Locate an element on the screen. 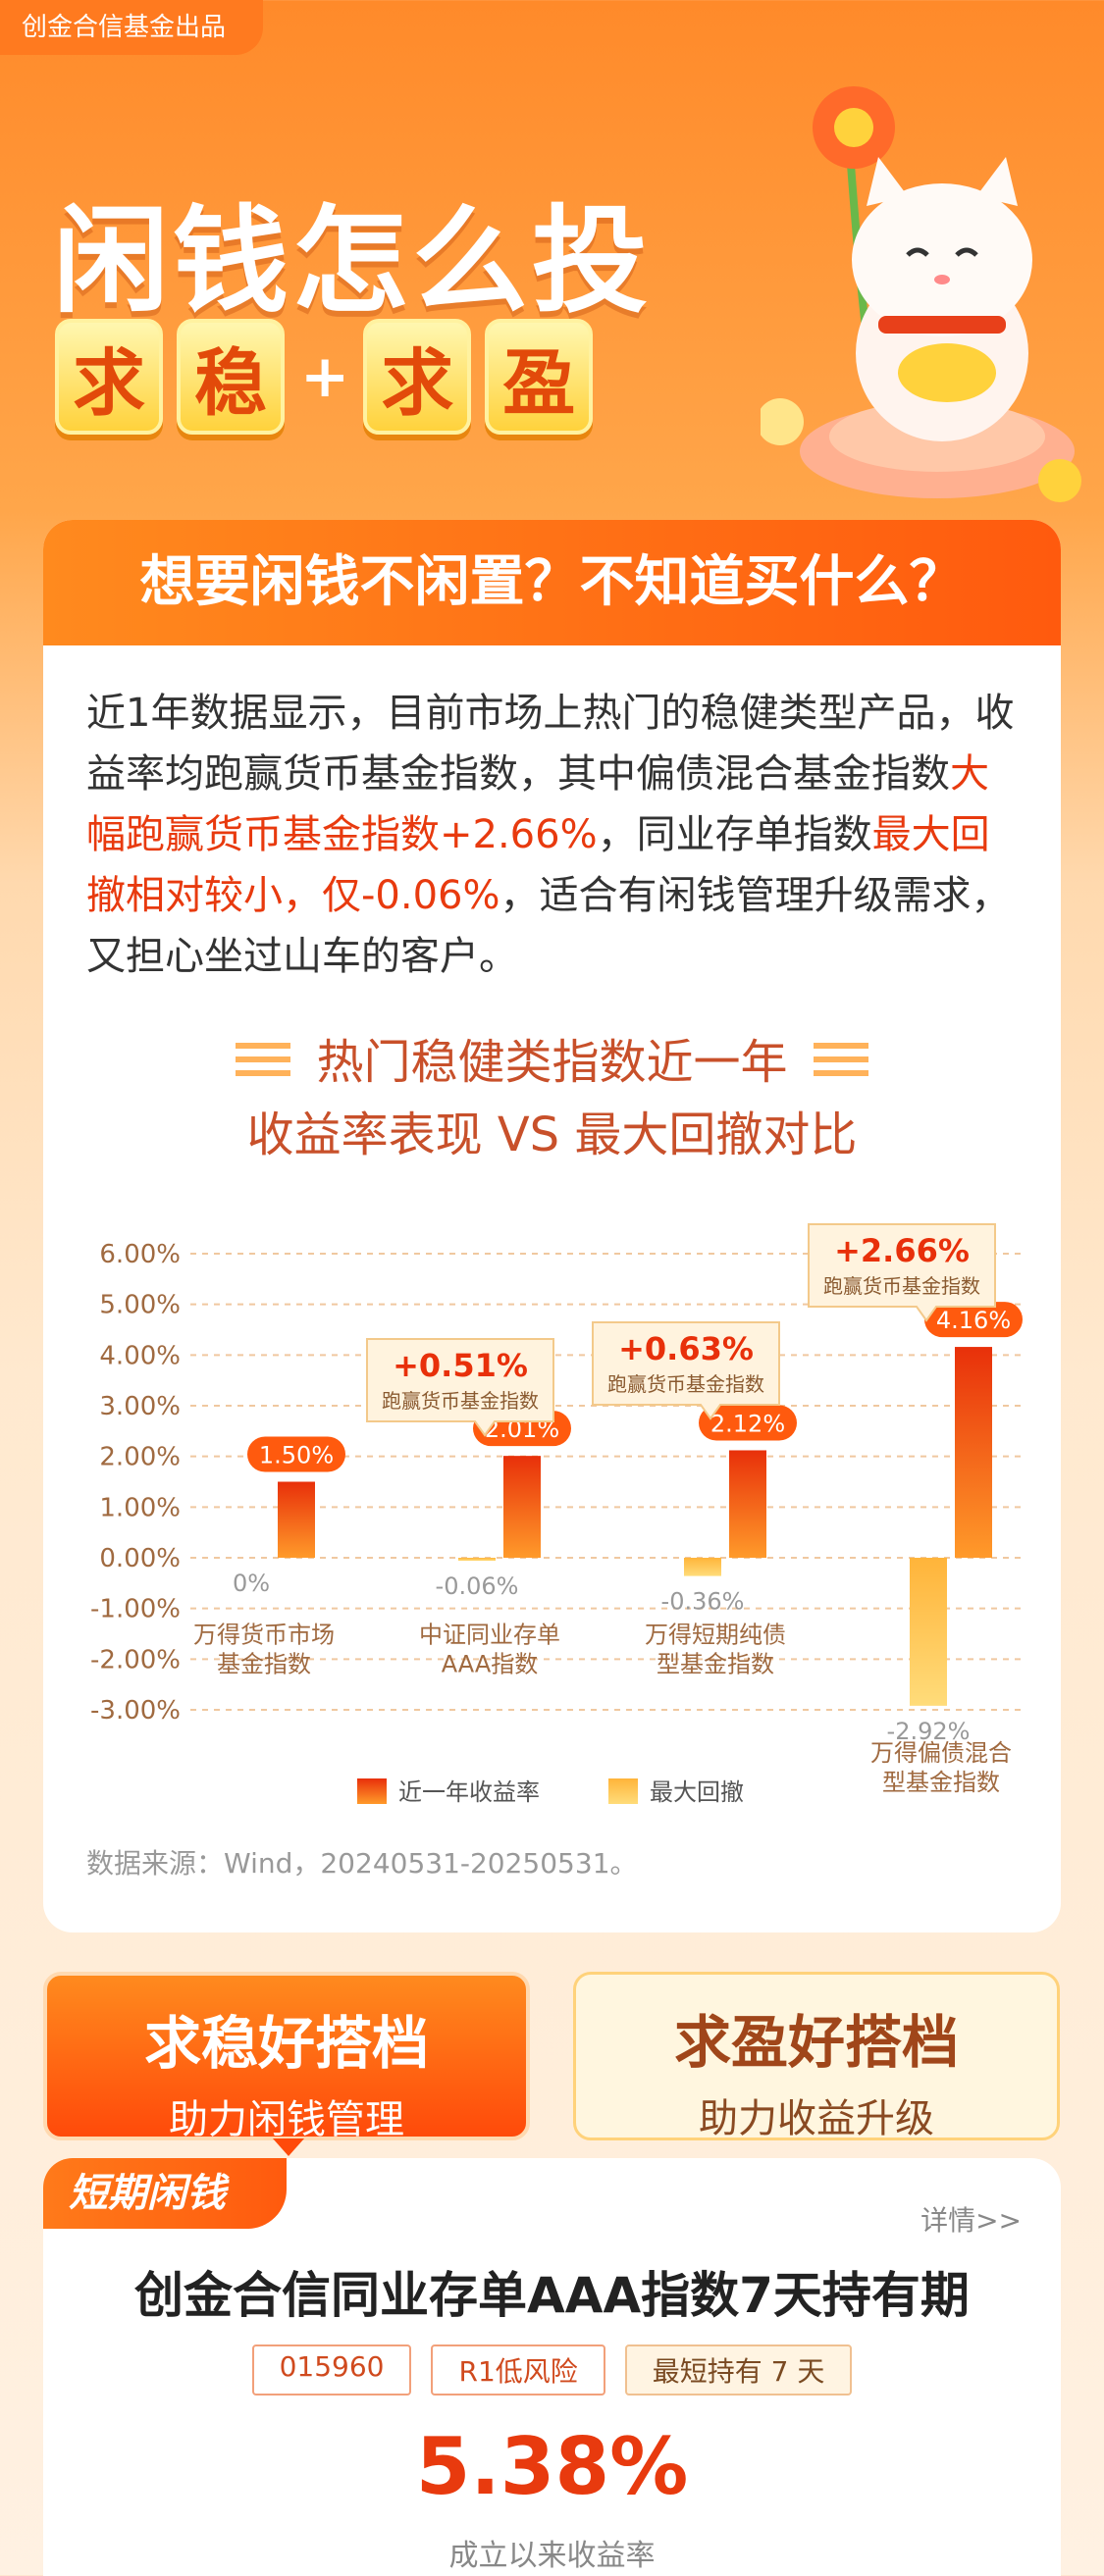  intro-text: ，同业存单指数 is located at coordinates (734, 834).